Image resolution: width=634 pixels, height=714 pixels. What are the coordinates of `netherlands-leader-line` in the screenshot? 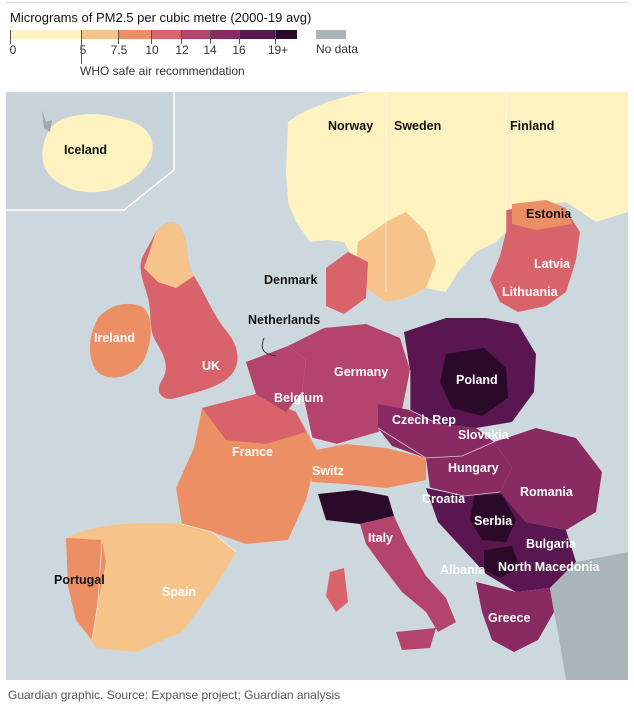 It's located at (269, 347).